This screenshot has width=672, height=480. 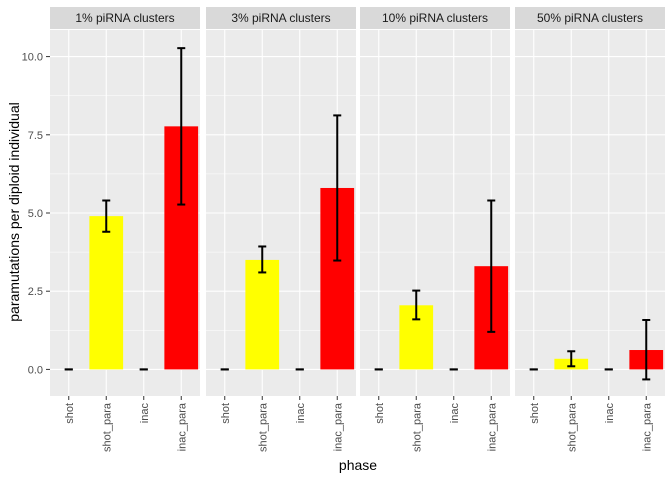 What do you see at coordinates (35, 136) in the screenshot?
I see `y-tick-label: 7.5` at bounding box center [35, 136].